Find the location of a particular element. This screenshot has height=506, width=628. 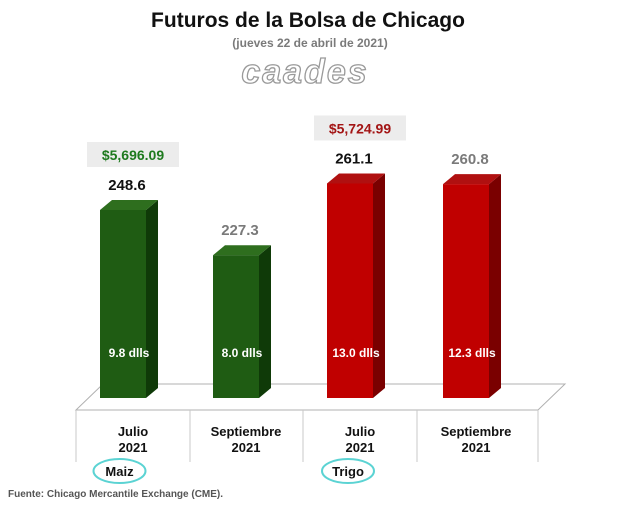

price-label: $5,696.09 is located at coordinates (133, 155).